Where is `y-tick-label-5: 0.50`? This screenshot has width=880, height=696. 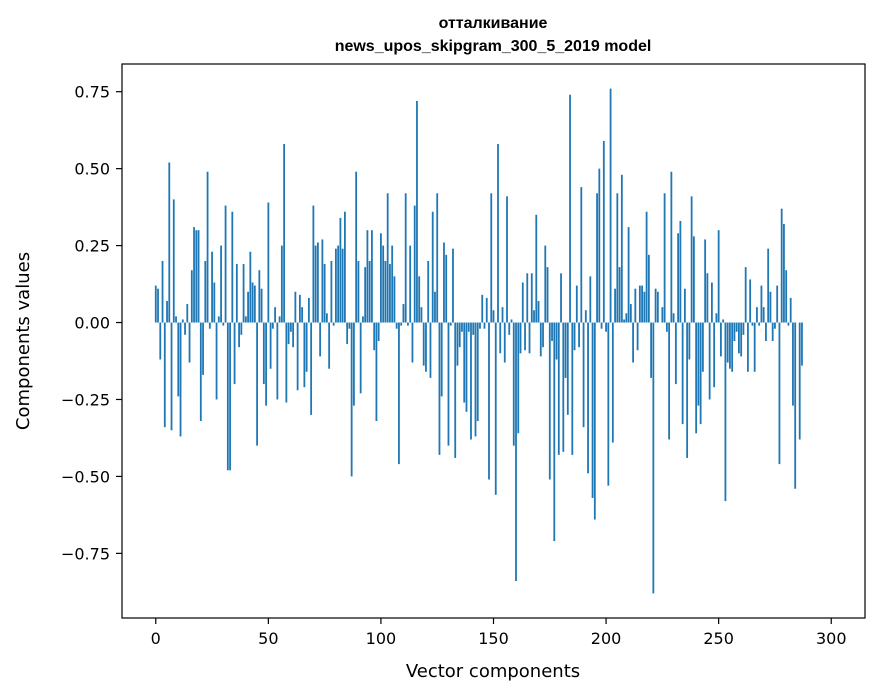
y-tick-label-5: 0.50 is located at coordinates (92, 169).